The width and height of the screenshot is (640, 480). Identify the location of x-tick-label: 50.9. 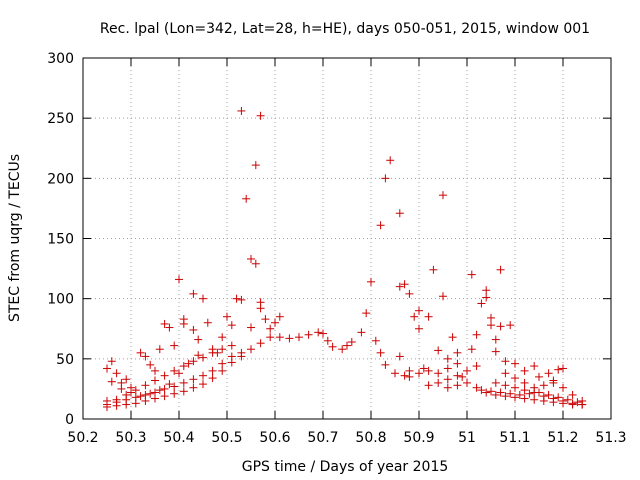
(418, 438).